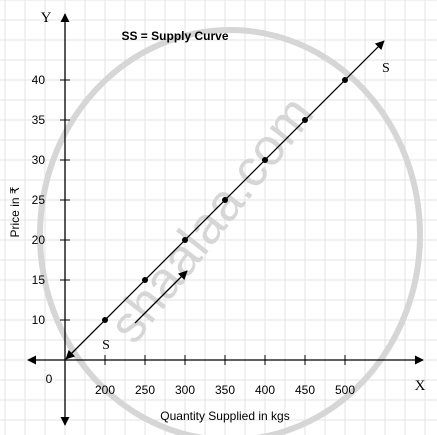 The height and width of the screenshot is (435, 437). What do you see at coordinates (161, 297) in the screenshot?
I see `movement-arrow` at bounding box center [161, 297].